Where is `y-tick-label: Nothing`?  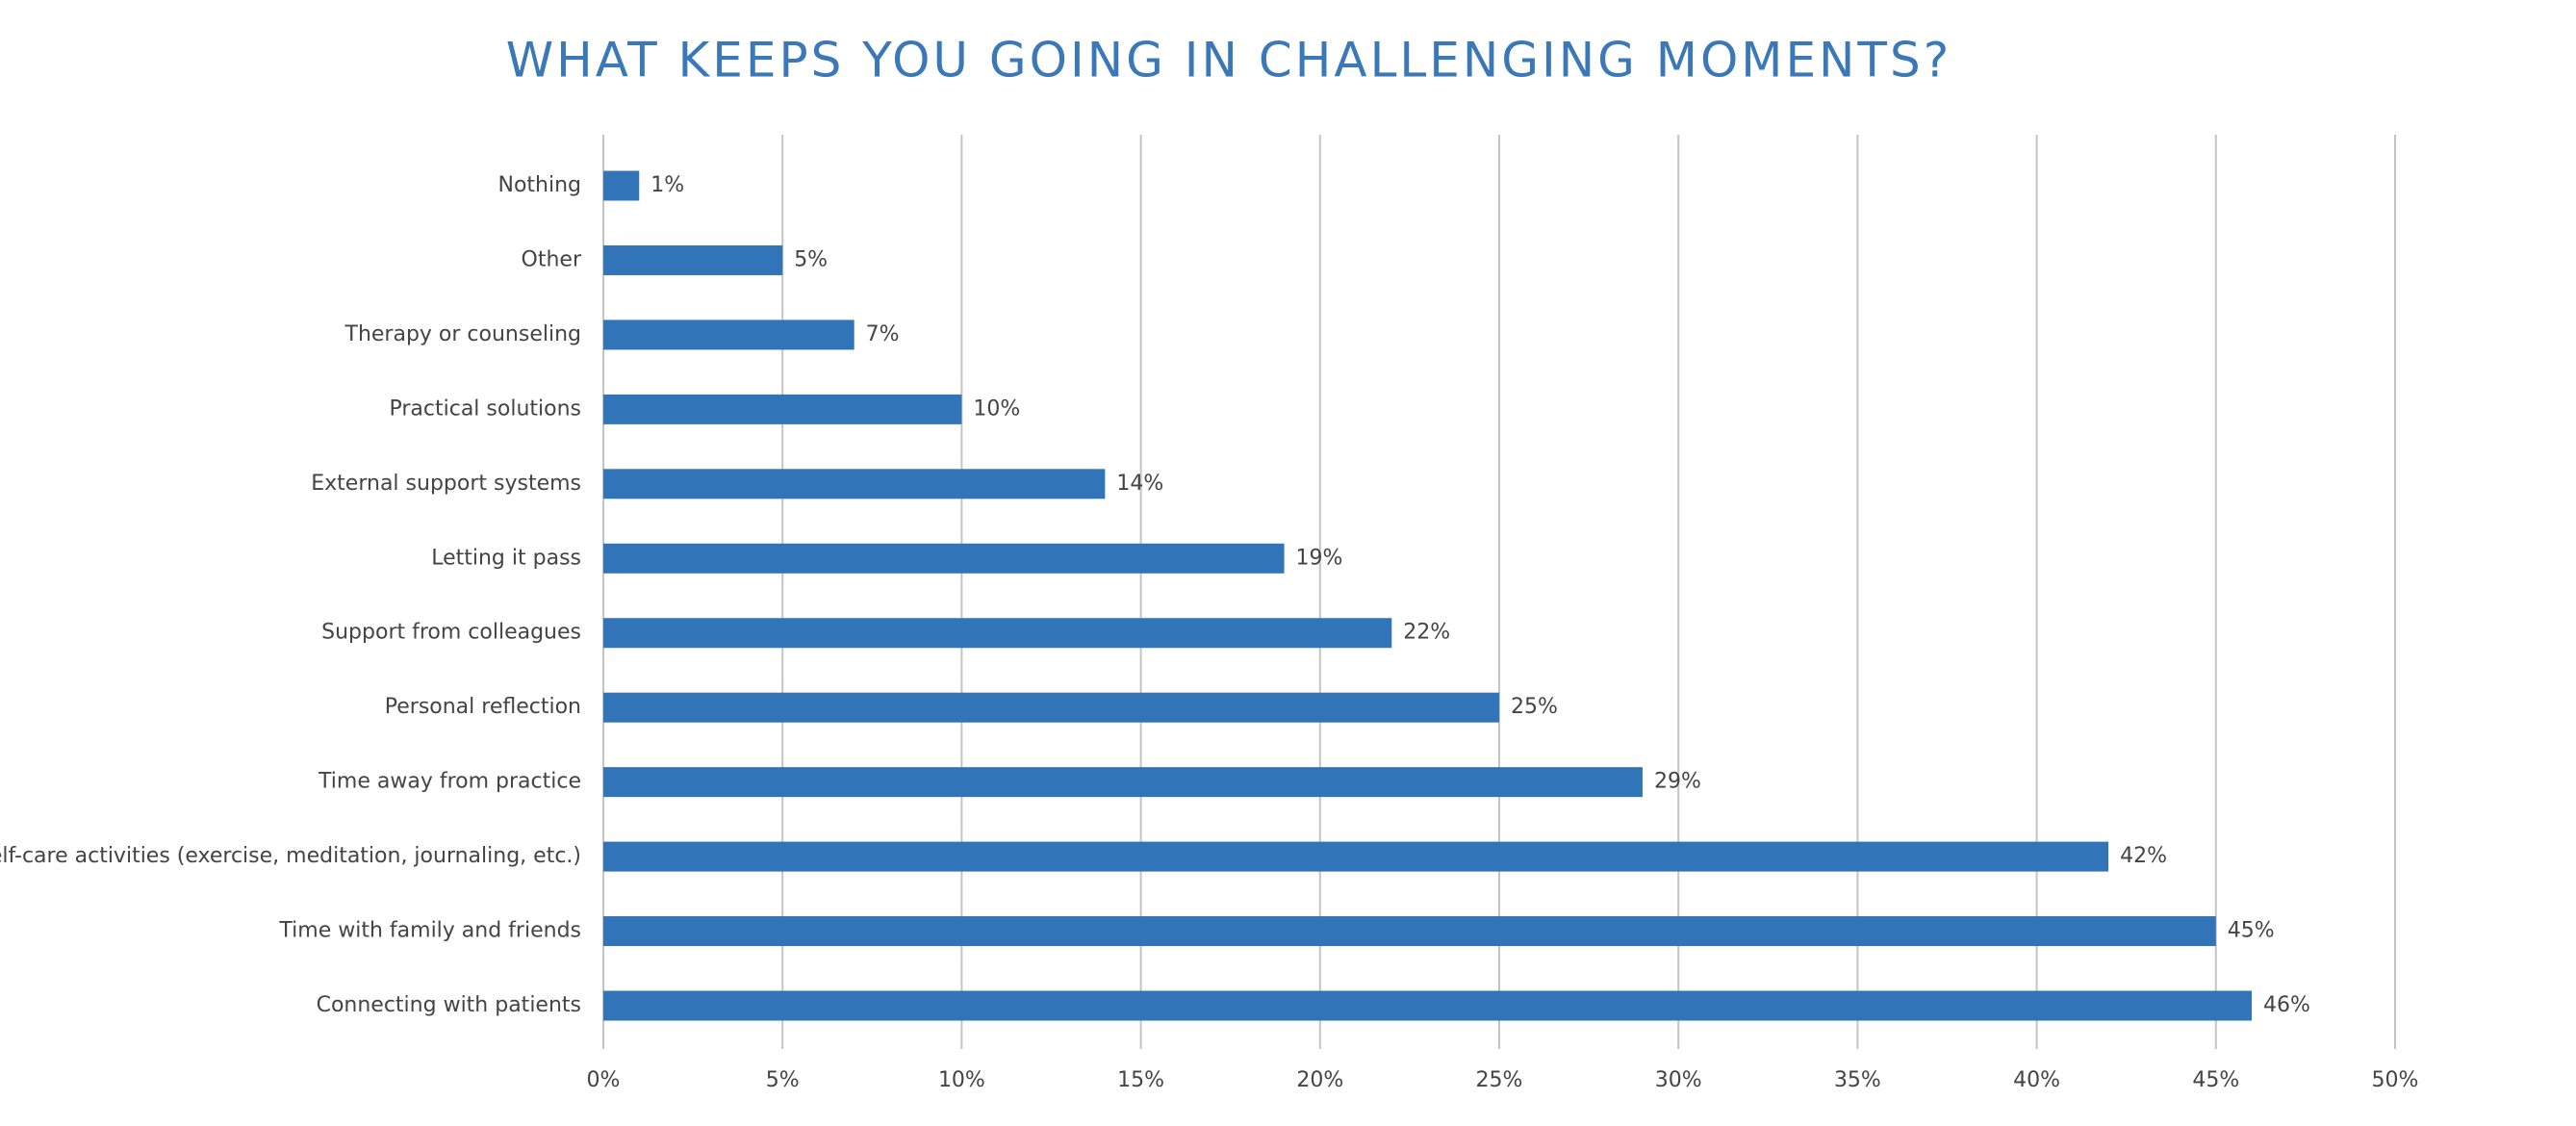 y-tick-label: Nothing is located at coordinates (539, 185).